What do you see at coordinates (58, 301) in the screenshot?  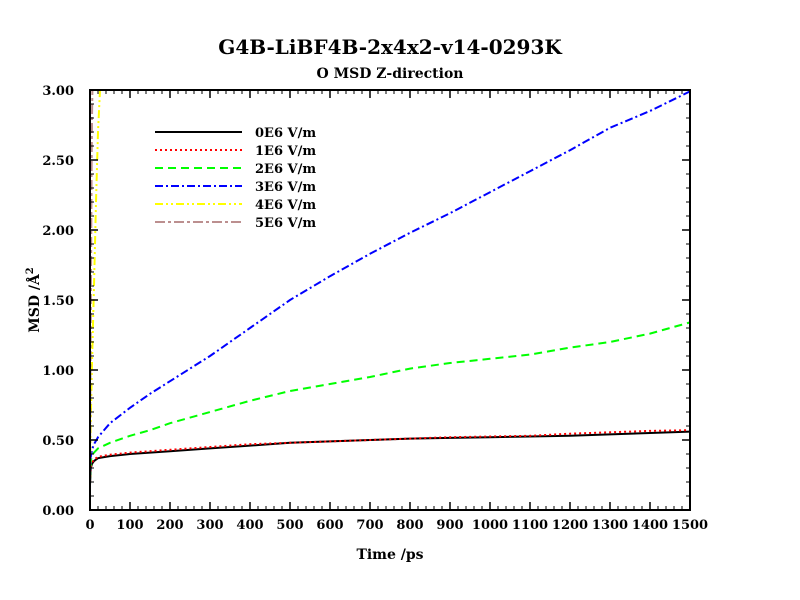 I see `y-tick-label: 1.50` at bounding box center [58, 301].